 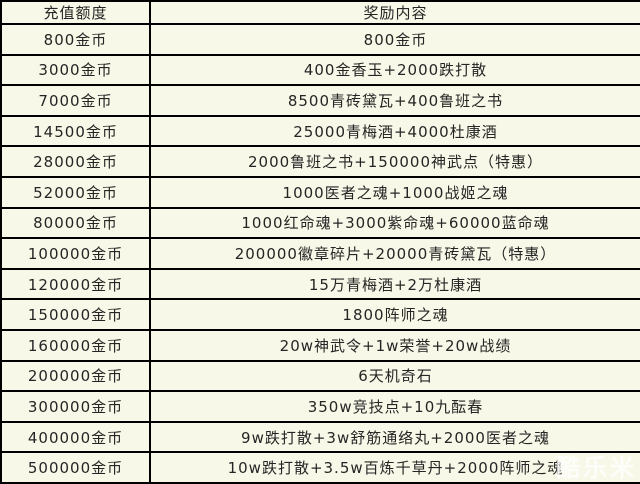 I want to click on table-row: 100000金币 200000徽章碎片+20000青砖黛瓦（特惠）, so click(x=320, y=253).